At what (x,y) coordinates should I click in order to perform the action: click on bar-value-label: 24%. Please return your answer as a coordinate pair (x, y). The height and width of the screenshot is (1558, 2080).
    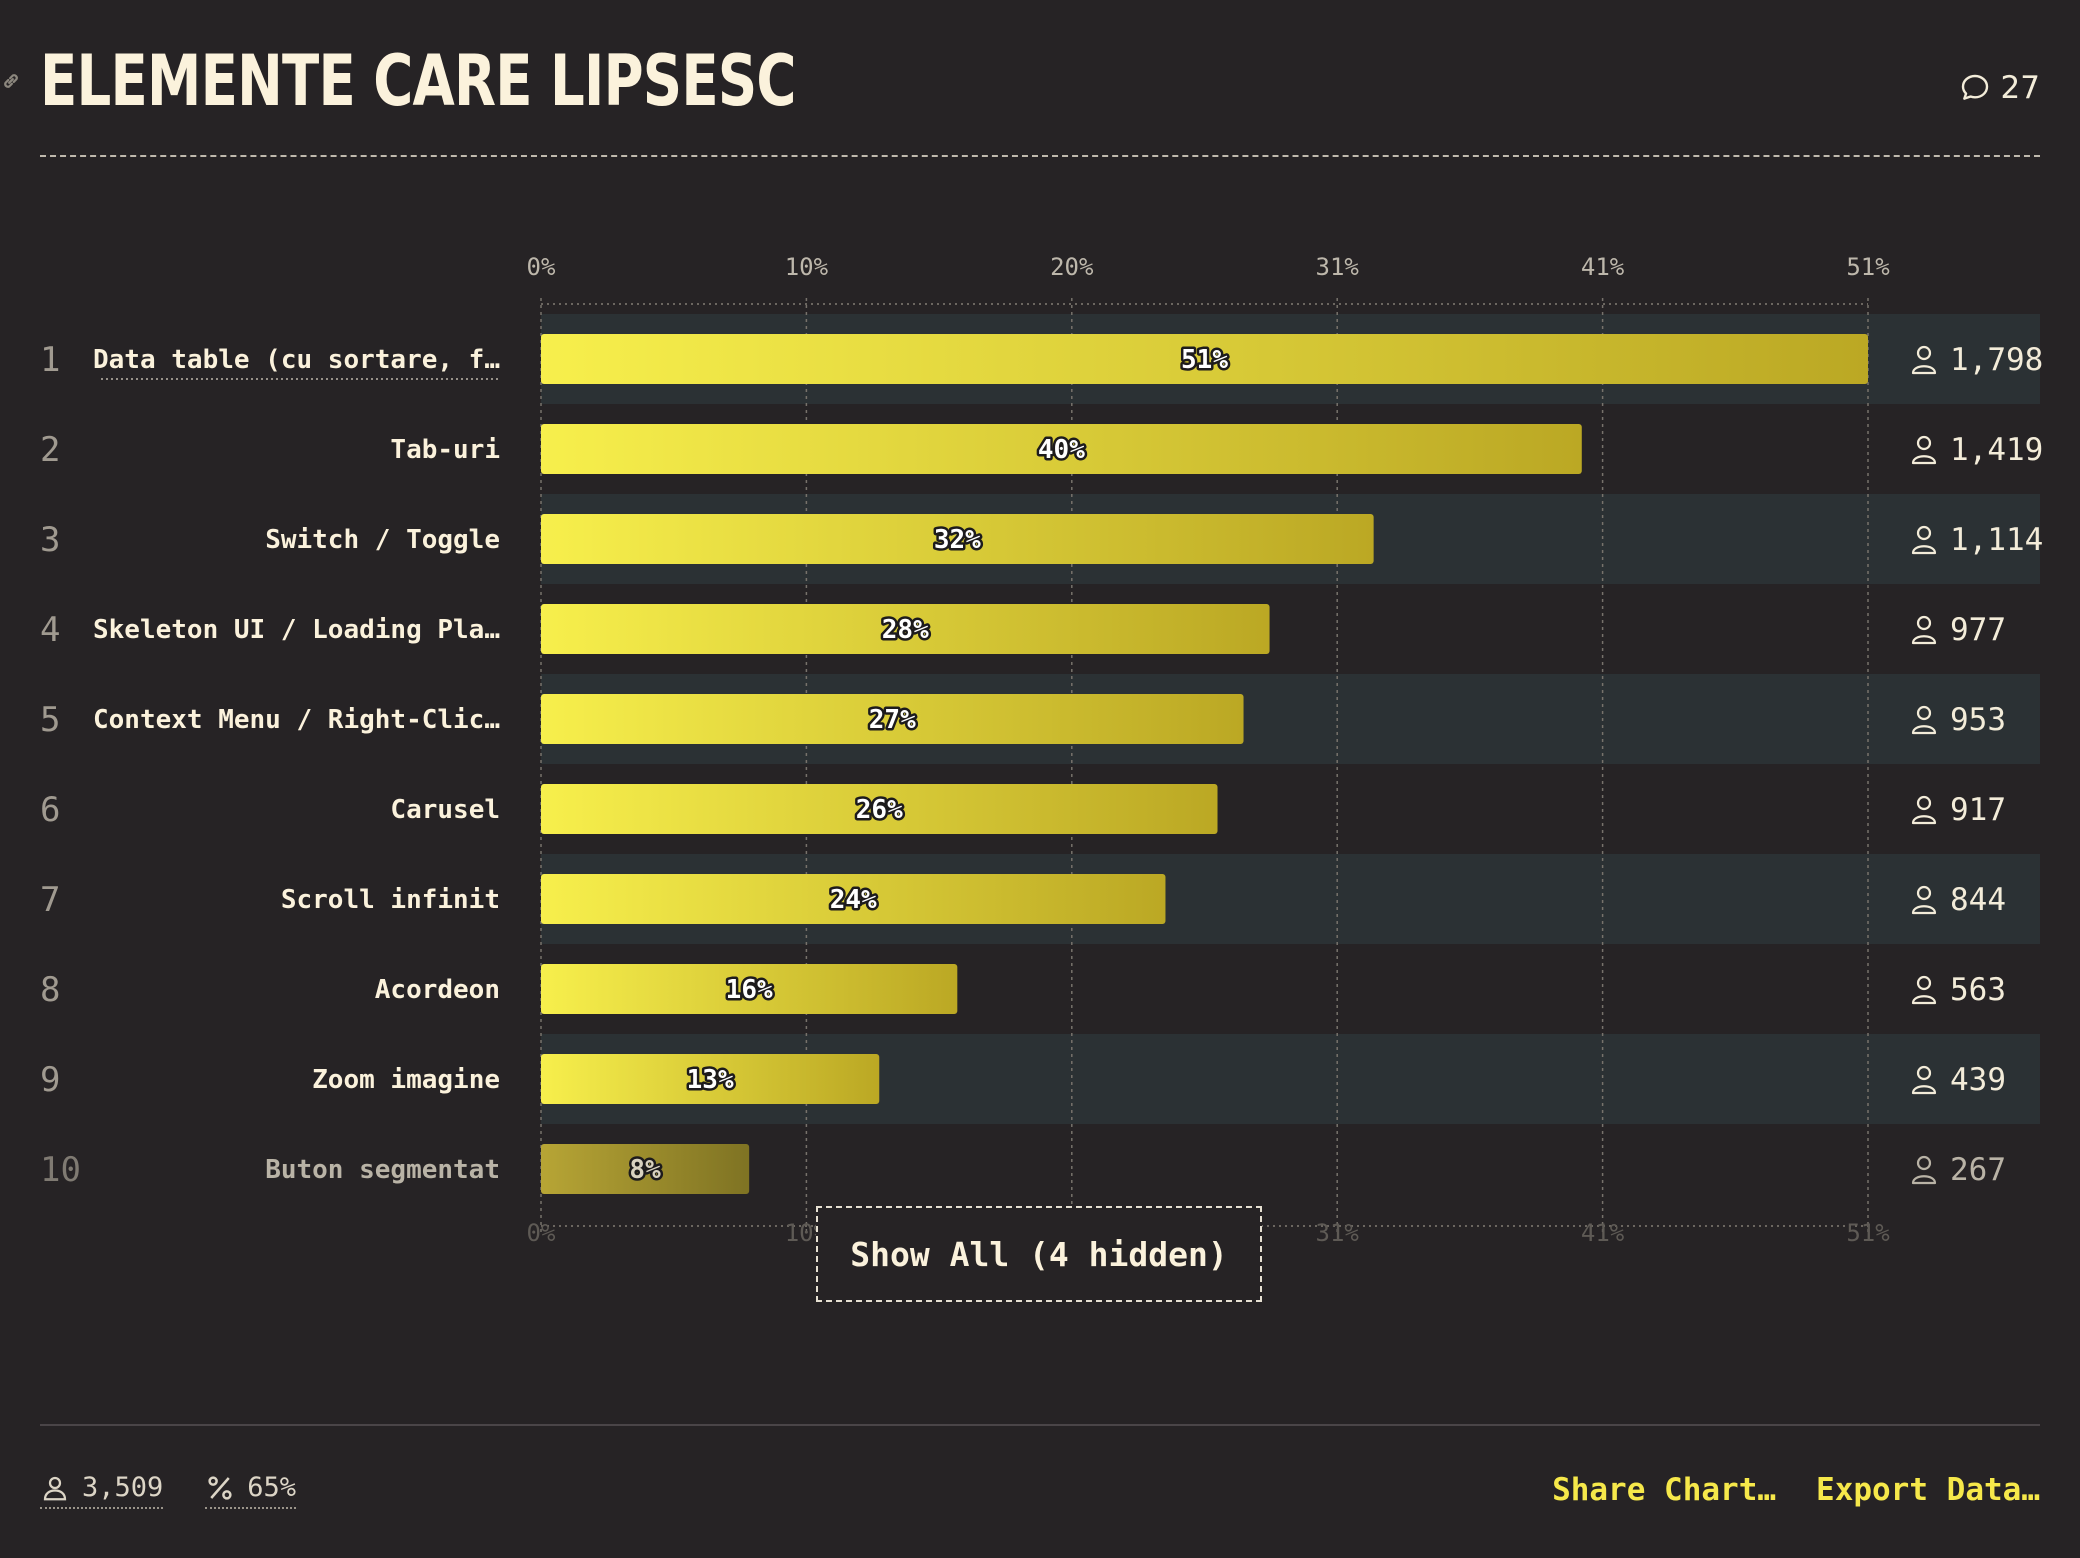
    Looking at the image, I should click on (853, 900).